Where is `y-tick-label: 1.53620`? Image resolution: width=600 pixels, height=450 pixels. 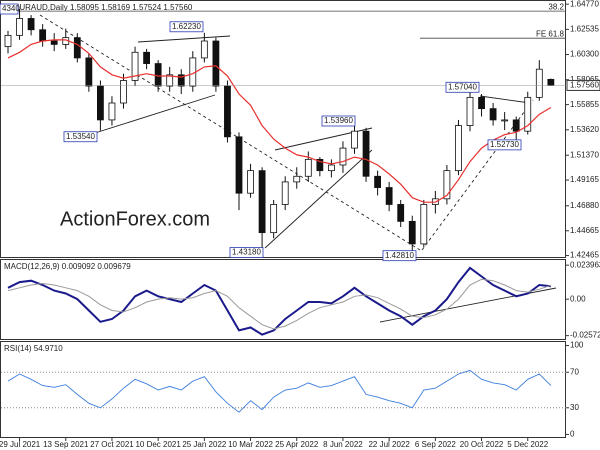
y-tick-label: 1.53620 is located at coordinates (584, 129).